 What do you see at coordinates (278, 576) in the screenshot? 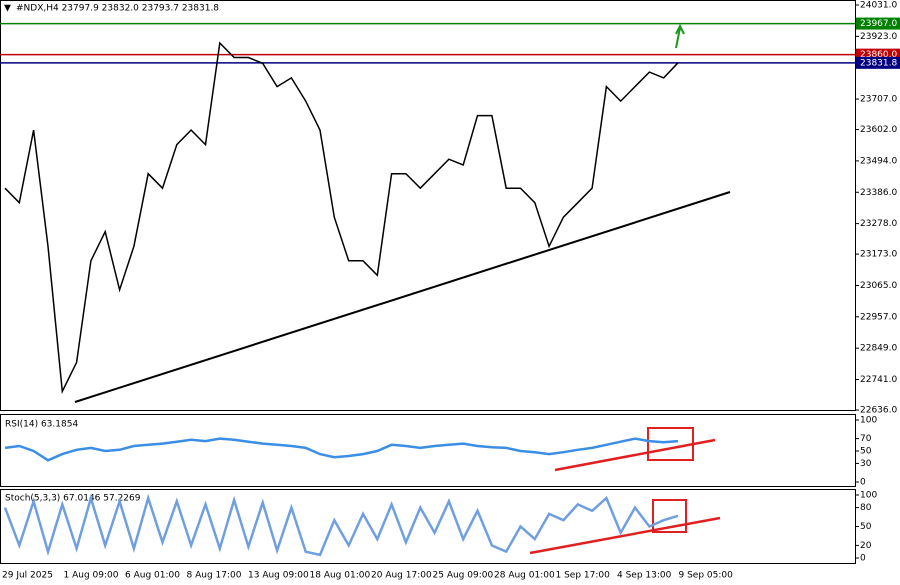
I see `x-tick-label: 13 Aug 09:00` at bounding box center [278, 576].